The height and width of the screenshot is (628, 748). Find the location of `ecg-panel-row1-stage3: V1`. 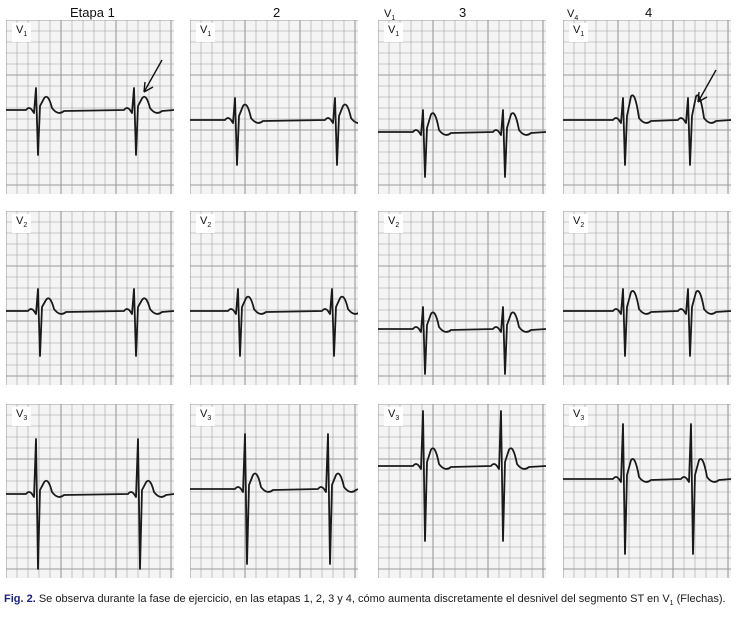

ecg-panel-row1-stage3: V1 is located at coordinates (462, 107).